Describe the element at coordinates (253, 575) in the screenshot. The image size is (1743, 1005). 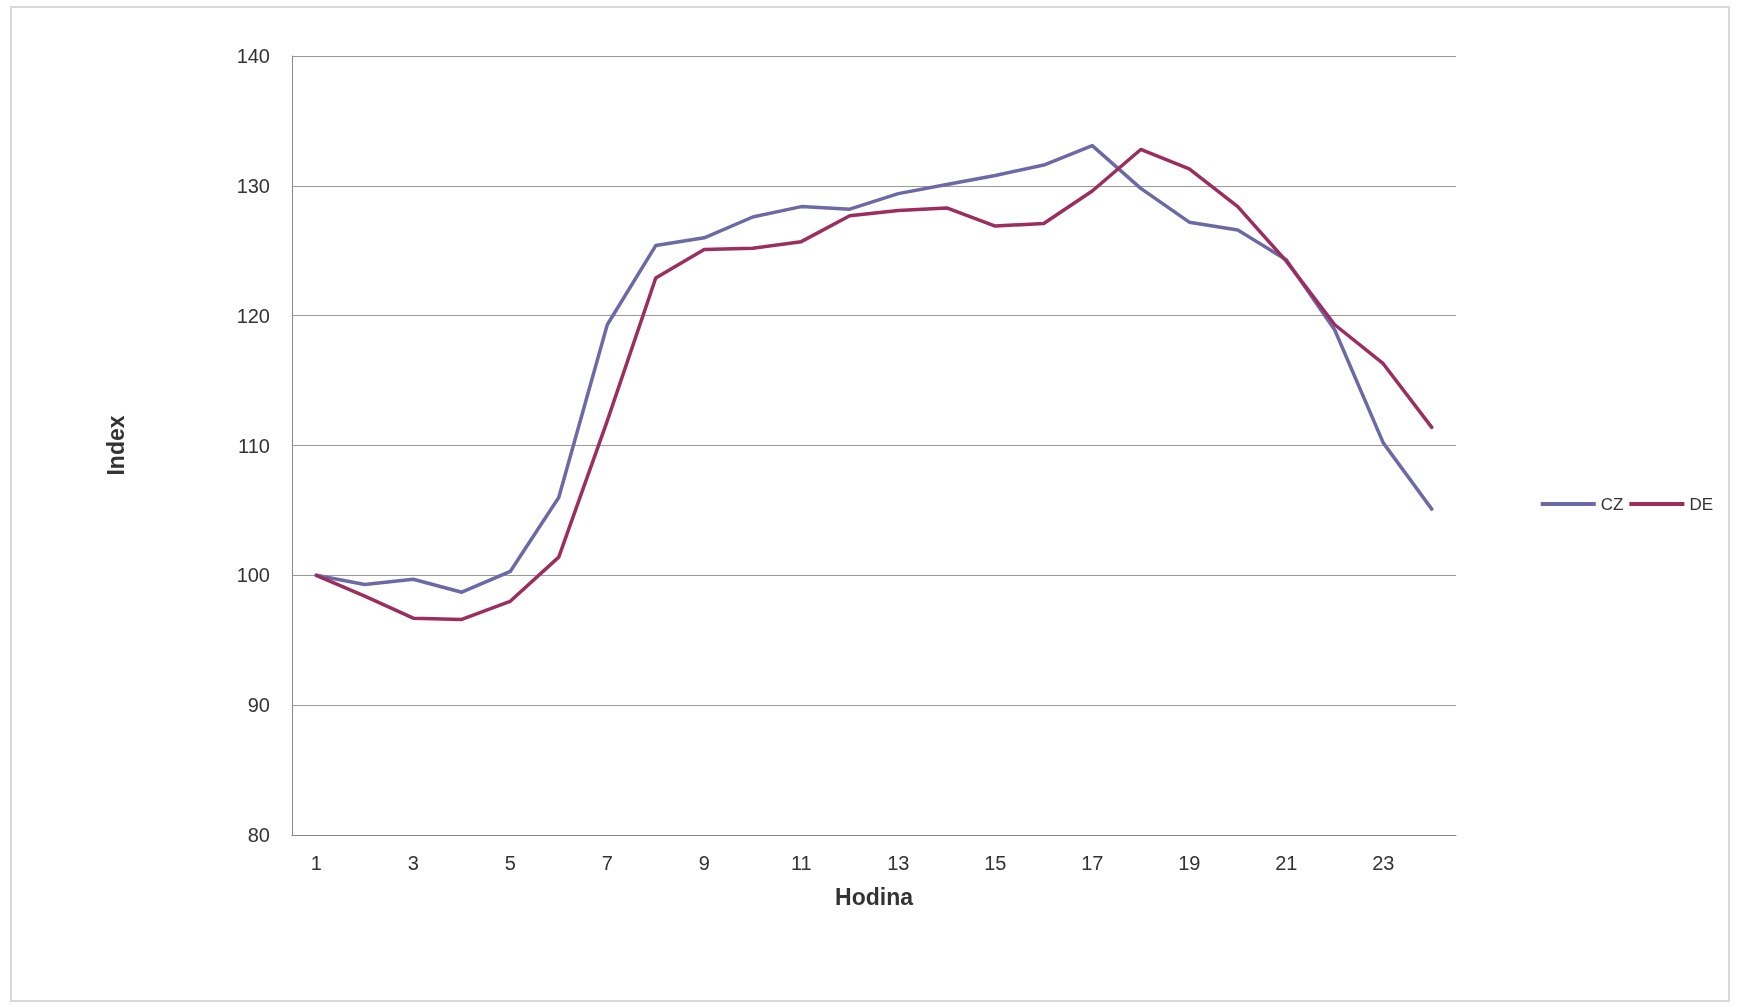
I see `y-tick-label: 100` at that location.